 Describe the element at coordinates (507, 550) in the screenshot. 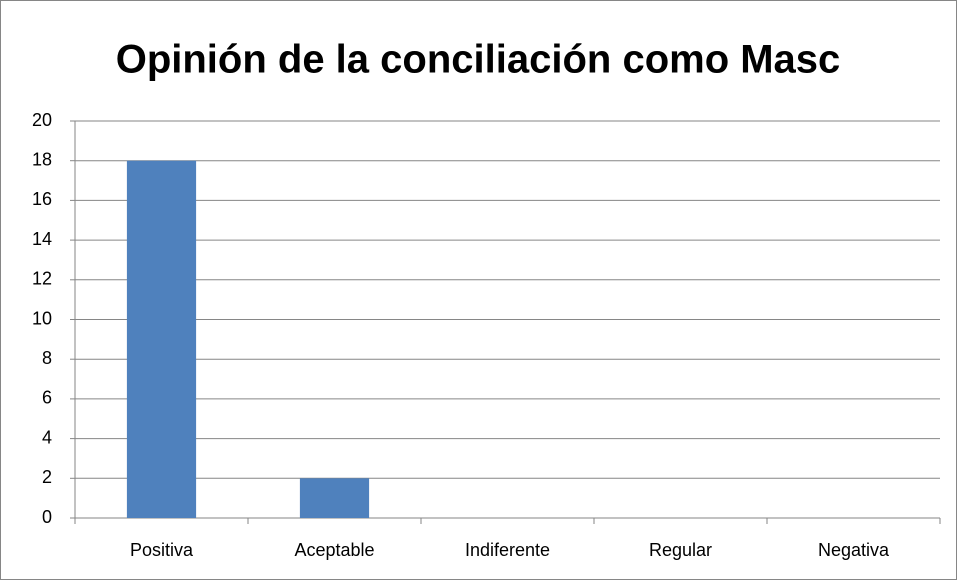

I see `x-tick-label: Indiferente` at that location.